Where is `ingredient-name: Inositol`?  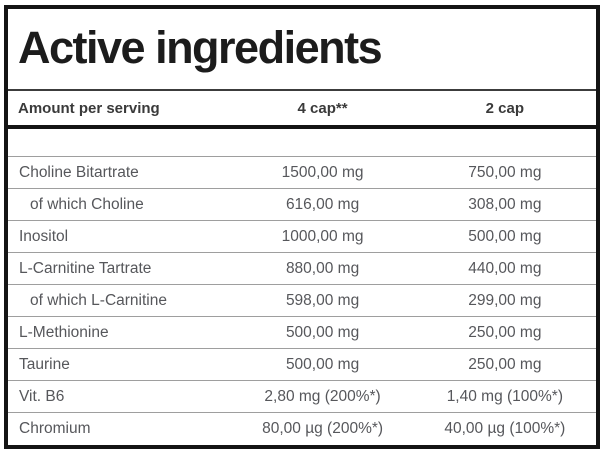
ingredient-name: Inositol is located at coordinates (44, 236).